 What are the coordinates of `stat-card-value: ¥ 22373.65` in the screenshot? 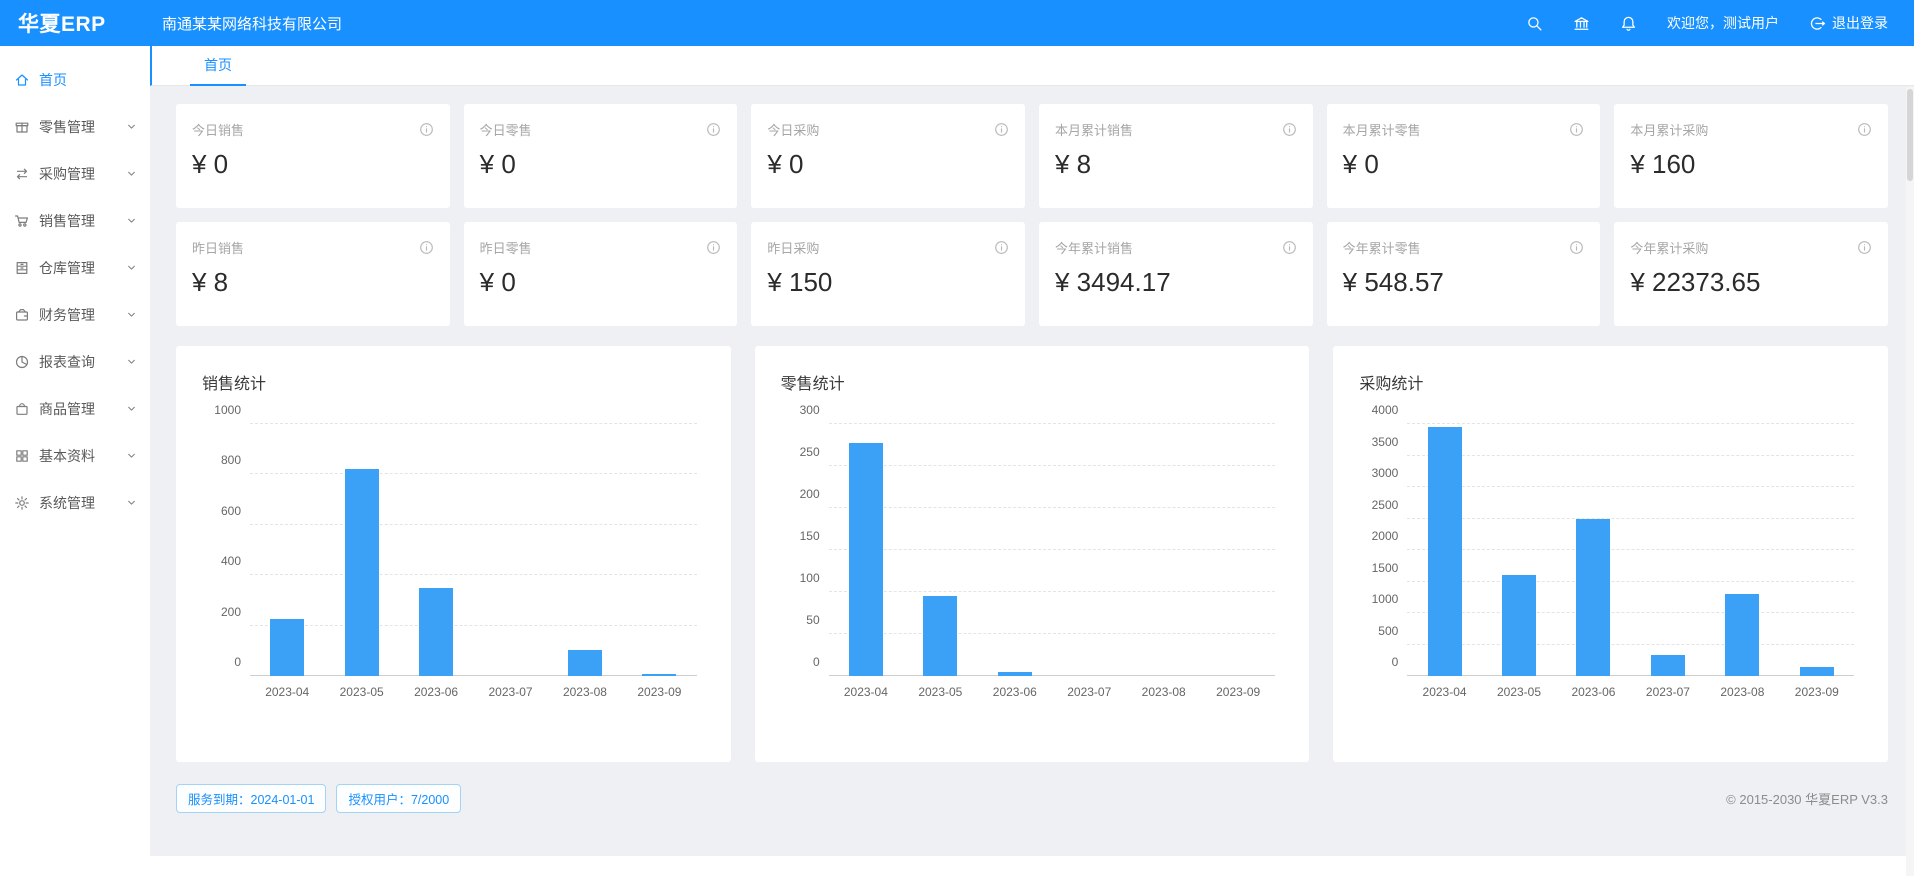 It's located at (1695, 282).